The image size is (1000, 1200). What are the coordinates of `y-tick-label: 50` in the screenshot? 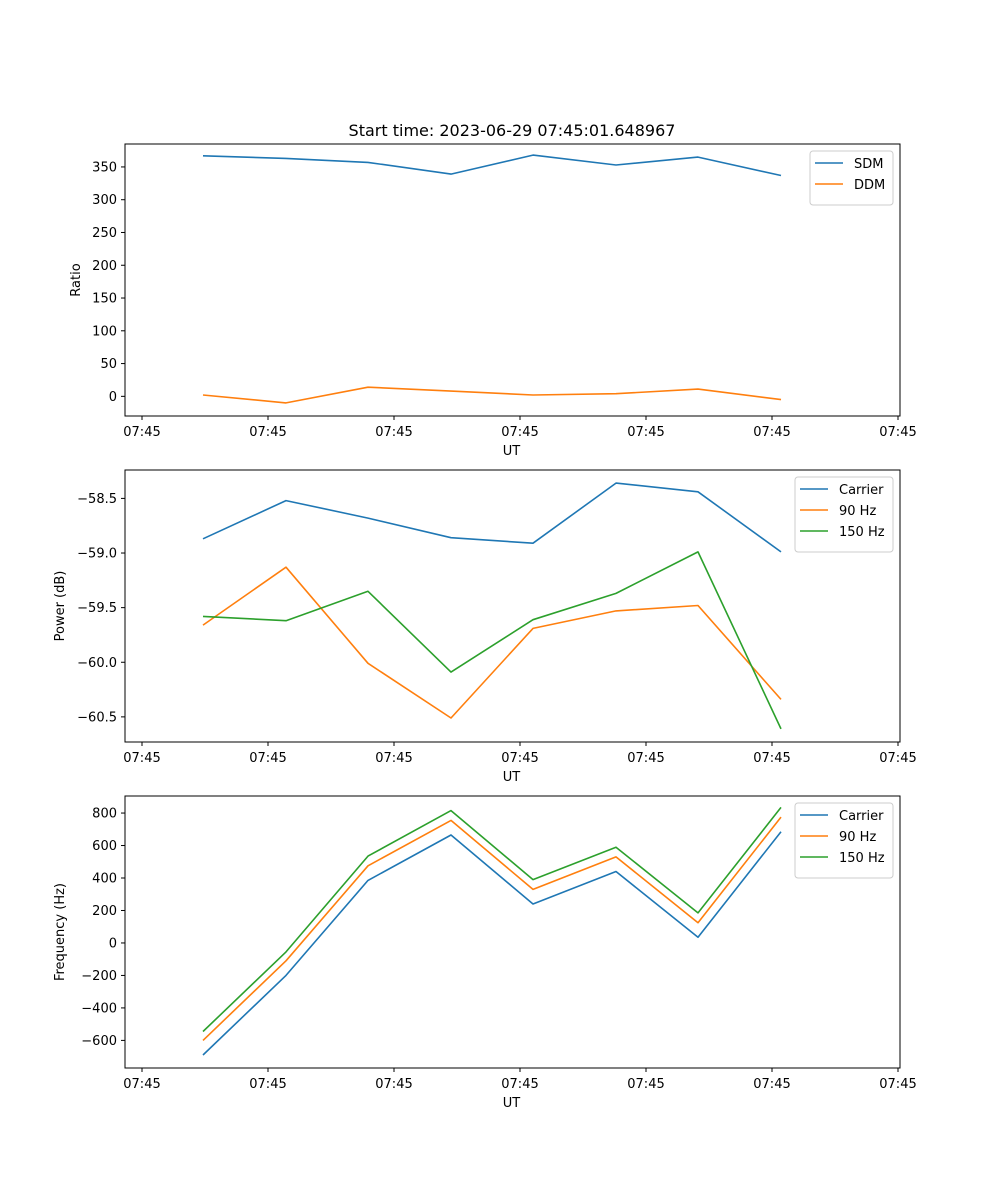 It's located at (108, 364).